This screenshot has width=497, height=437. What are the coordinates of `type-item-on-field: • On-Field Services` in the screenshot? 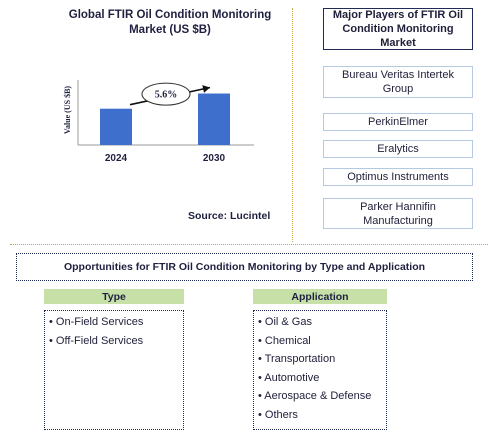 It's located at (96, 322).